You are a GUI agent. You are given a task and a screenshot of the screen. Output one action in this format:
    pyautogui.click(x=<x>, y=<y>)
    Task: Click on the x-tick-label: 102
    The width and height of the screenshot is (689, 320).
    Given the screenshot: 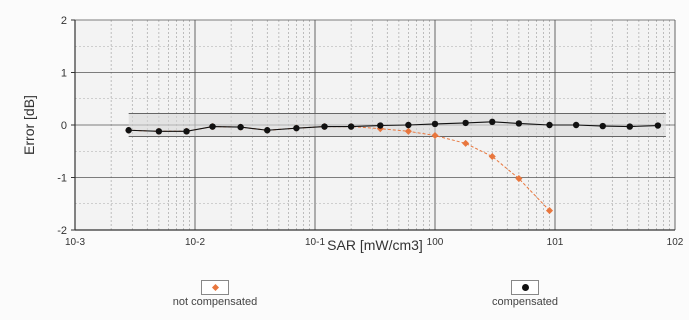 What is the action you would take?
    pyautogui.click(x=675, y=242)
    